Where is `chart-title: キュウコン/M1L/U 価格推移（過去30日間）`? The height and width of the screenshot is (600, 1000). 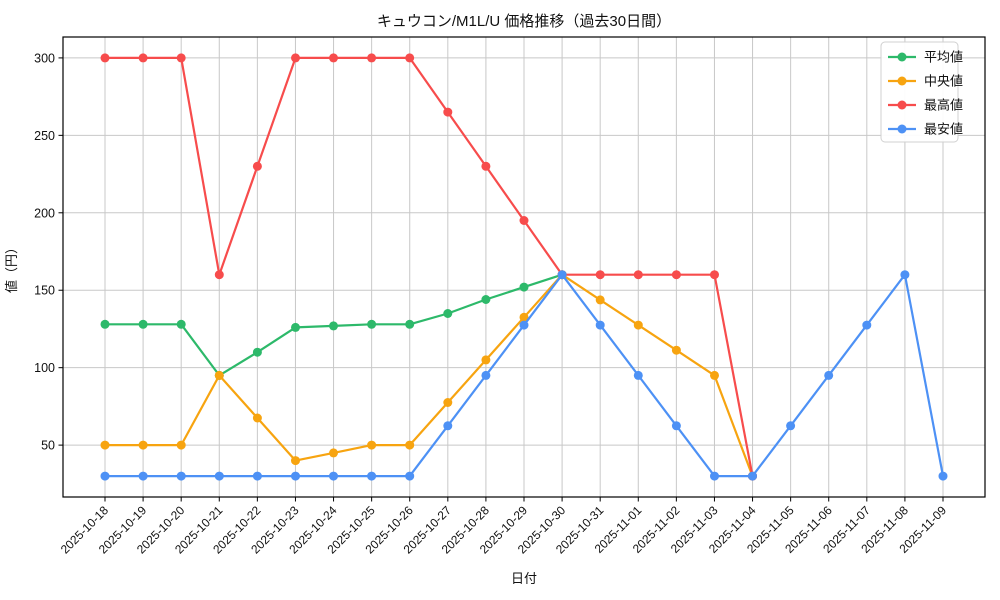
chart-title: キュウコン/M1L/U 価格推移（過去30日間） is located at coordinates (524, 21).